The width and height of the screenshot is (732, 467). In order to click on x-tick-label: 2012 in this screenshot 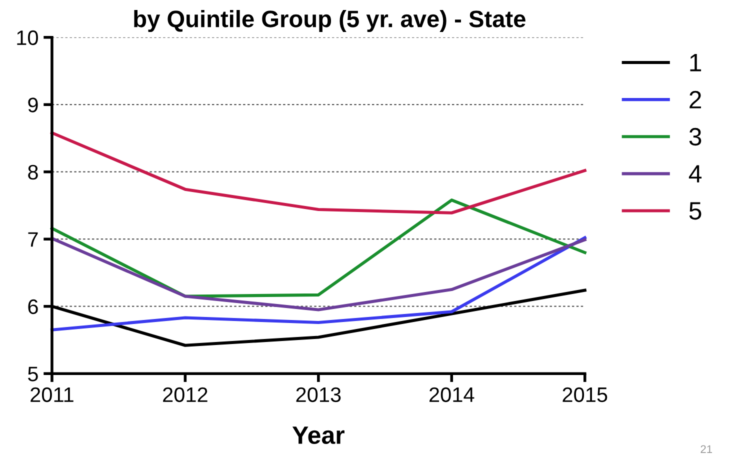, I will do `click(185, 394)`.